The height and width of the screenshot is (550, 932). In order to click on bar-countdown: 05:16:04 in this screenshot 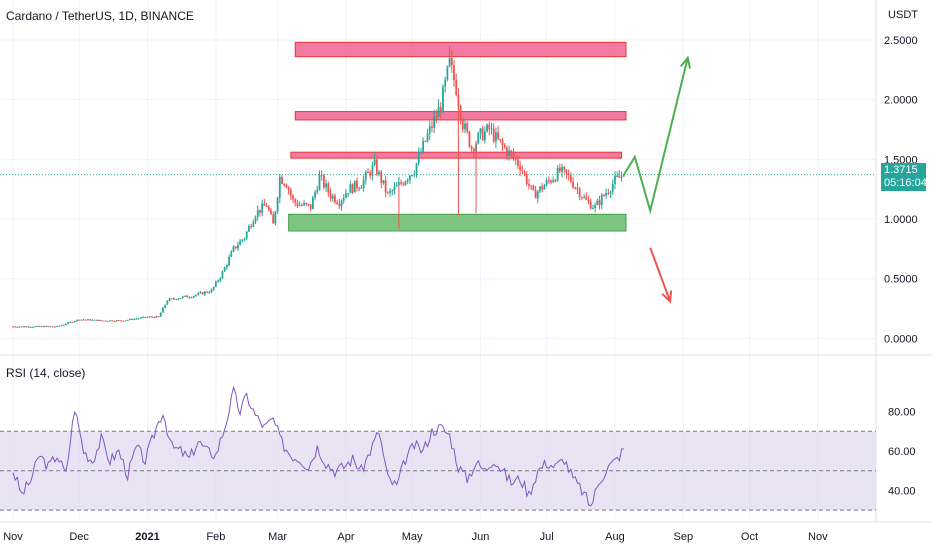, I will do `click(905, 183)`.